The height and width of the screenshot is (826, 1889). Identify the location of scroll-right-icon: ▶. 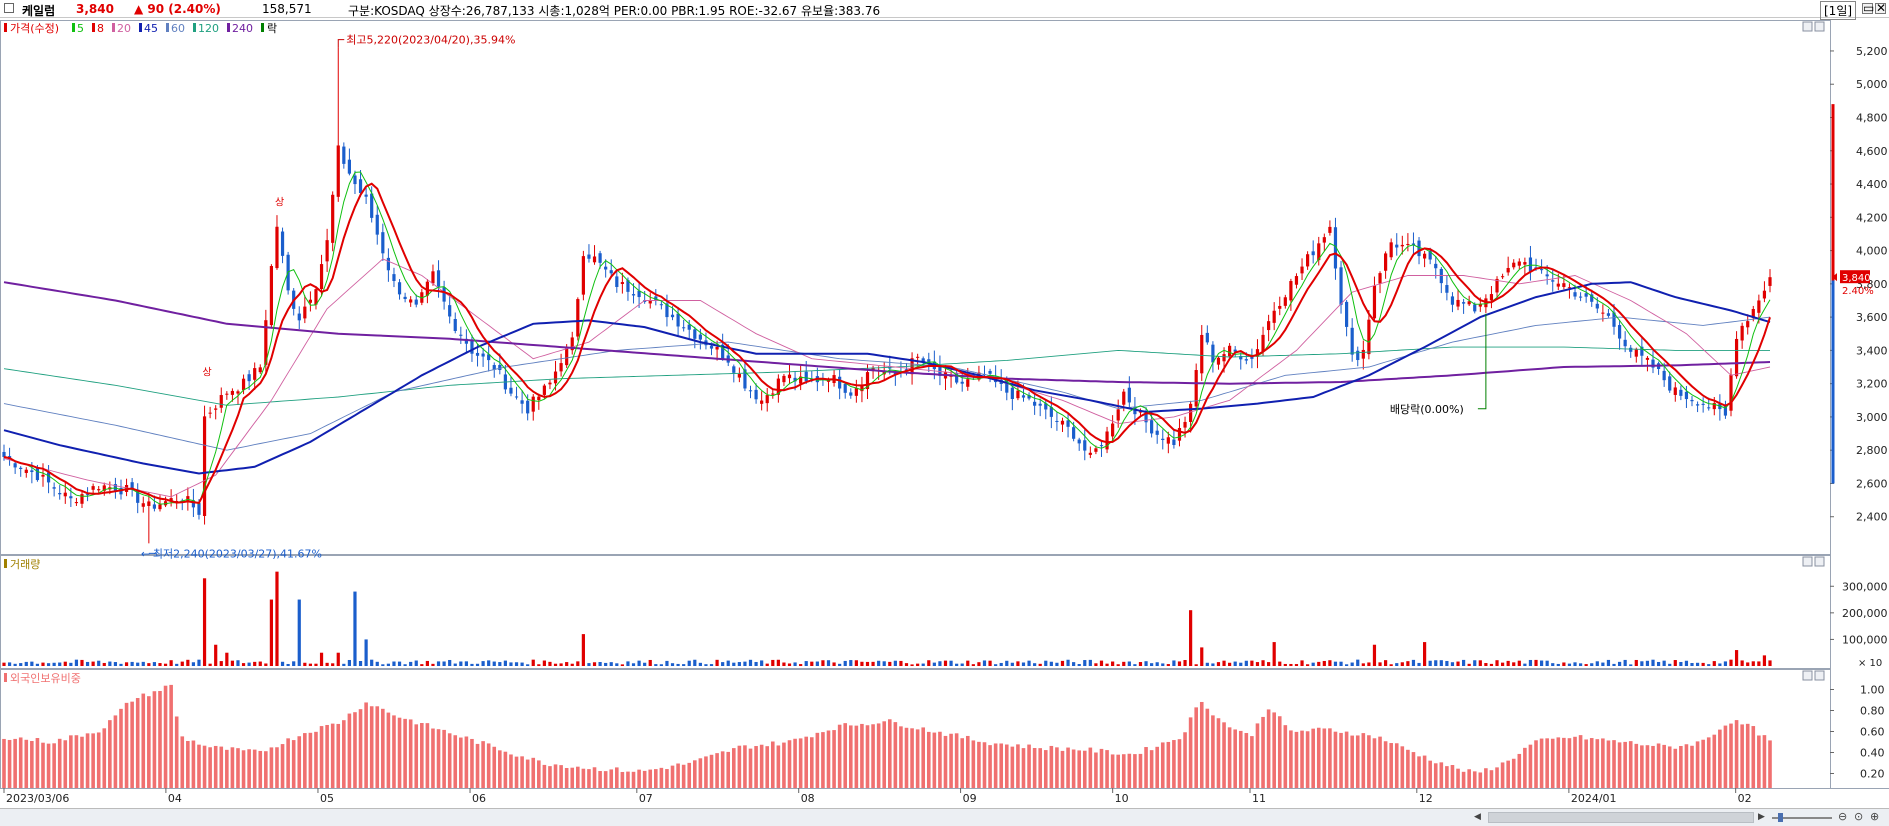
(1761, 817).